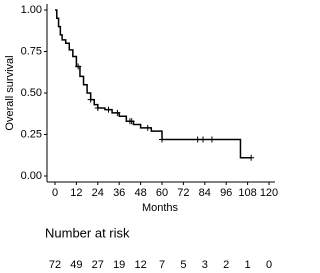 The height and width of the screenshot is (273, 320). I want to click on x-tick-label: 12, so click(76, 193).